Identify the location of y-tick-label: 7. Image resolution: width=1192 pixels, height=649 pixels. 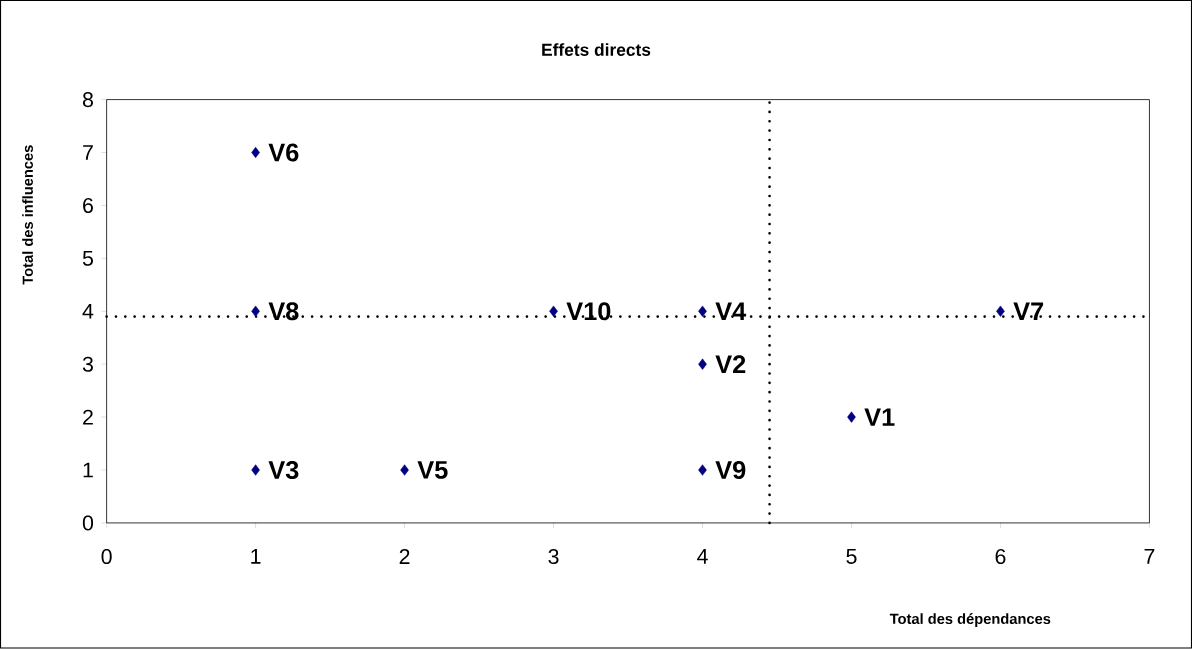
(88, 153).